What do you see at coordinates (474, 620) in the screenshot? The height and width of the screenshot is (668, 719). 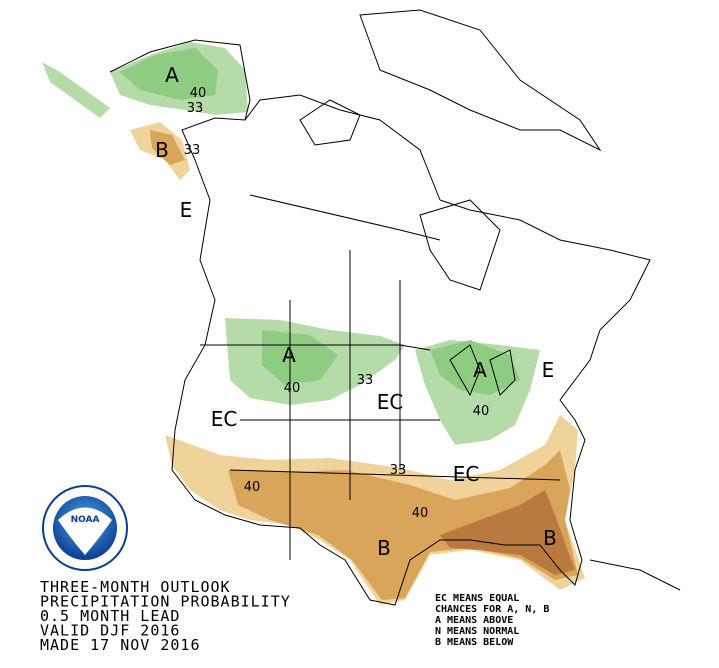 I see `legend-line: A MEANS ABOVE` at bounding box center [474, 620].